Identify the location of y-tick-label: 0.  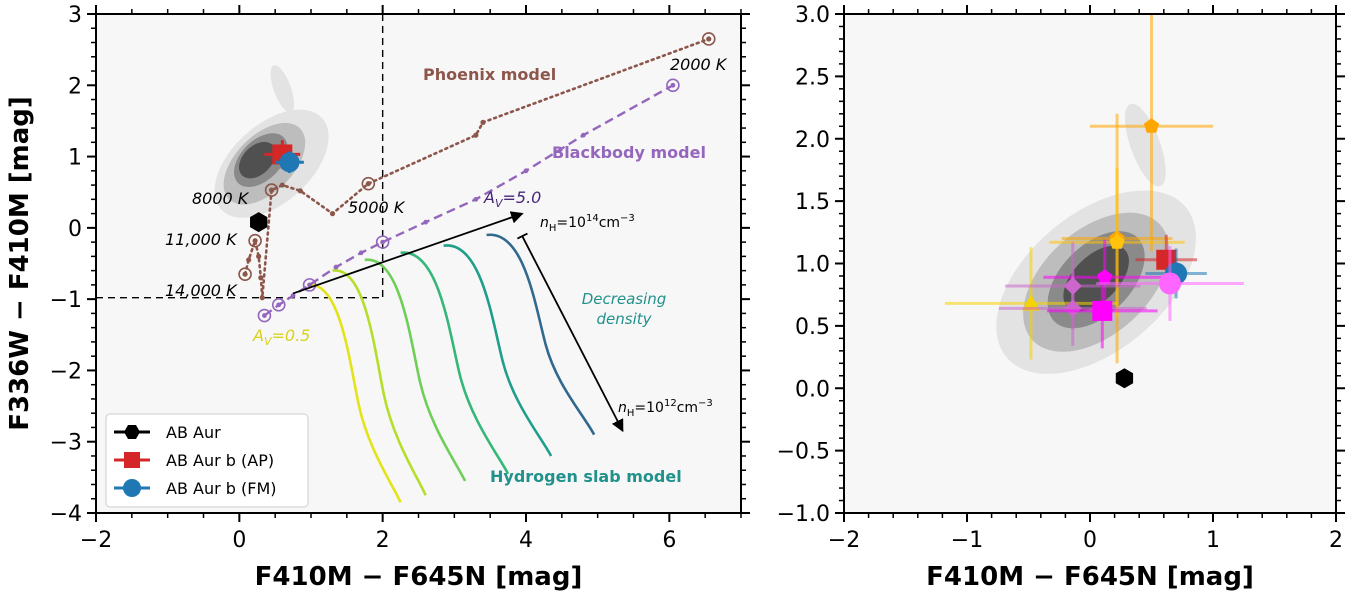
(75, 229).